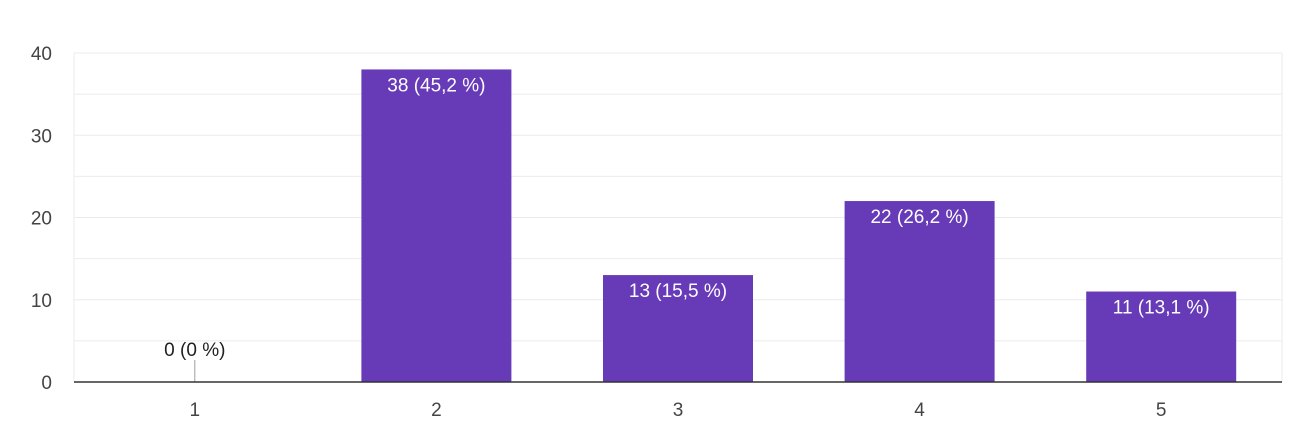 Image resolution: width=1302 pixels, height=443 pixels. I want to click on y-tick-label: 0, so click(46, 383).